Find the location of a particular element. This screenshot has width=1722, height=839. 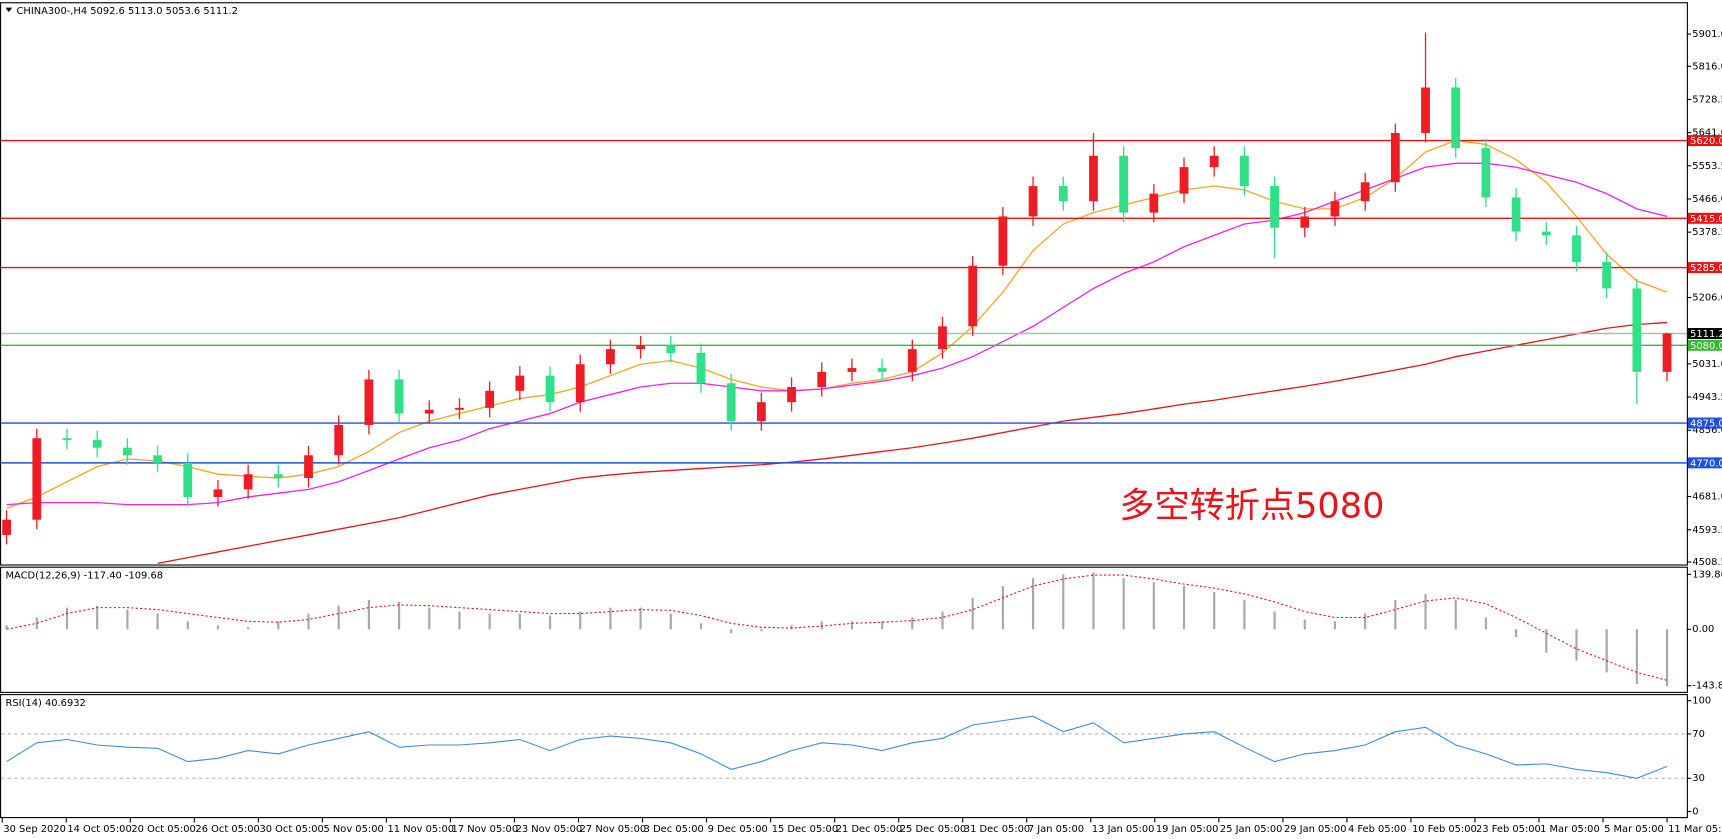

y-tick-label: 4681.0 is located at coordinates (1707, 497).